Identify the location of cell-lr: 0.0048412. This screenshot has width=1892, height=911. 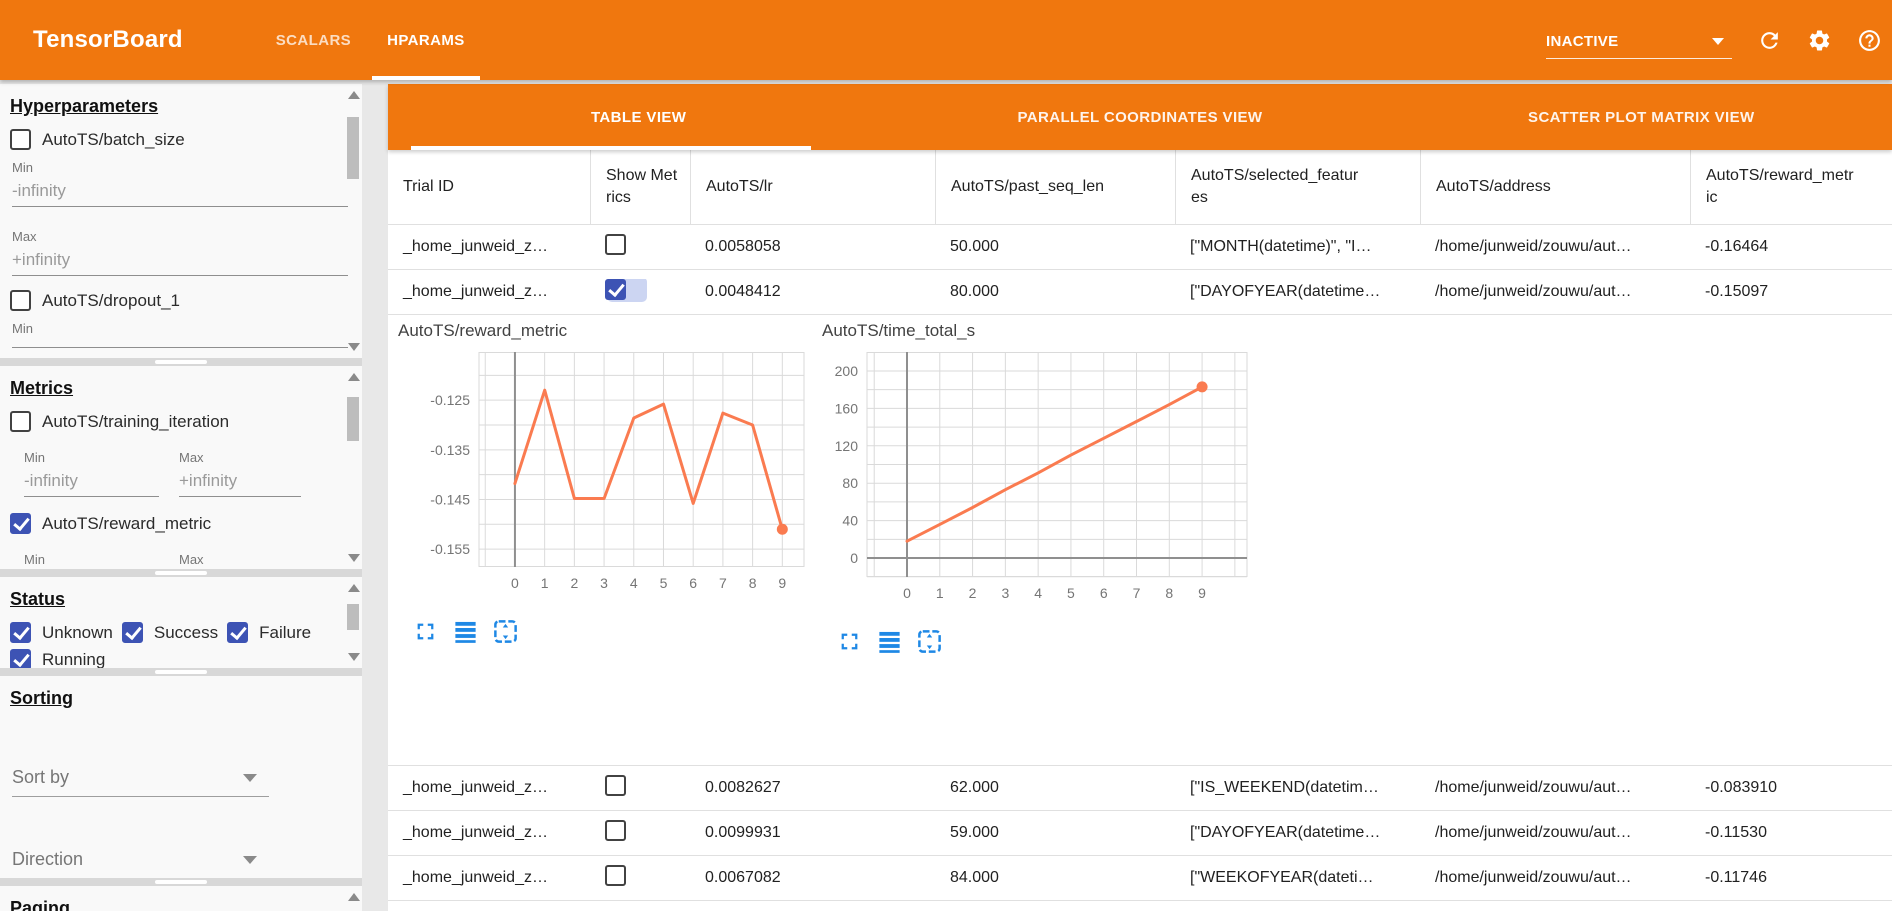
(743, 291).